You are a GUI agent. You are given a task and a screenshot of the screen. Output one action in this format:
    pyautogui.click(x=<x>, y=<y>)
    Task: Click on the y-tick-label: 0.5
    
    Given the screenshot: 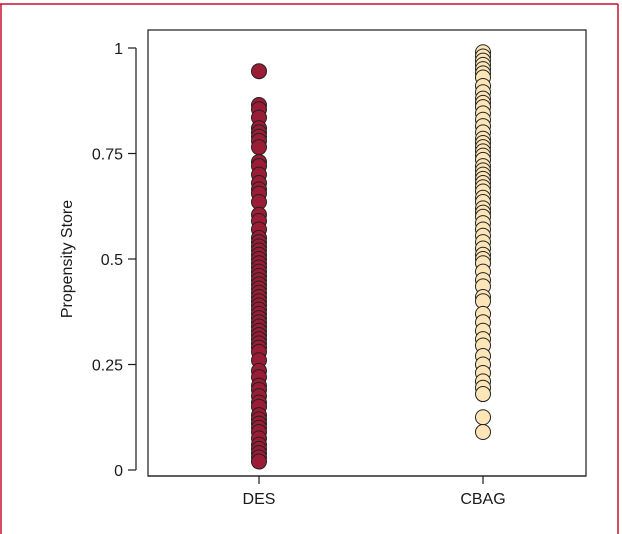 What is the action you would take?
    pyautogui.click(x=112, y=260)
    